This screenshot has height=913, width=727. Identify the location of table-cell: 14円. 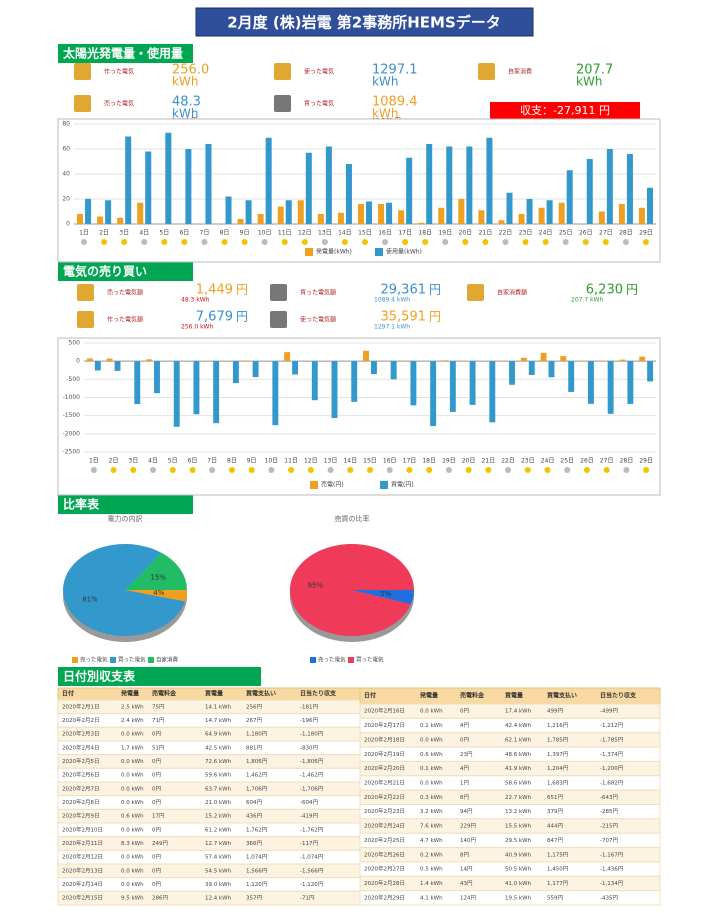
(466, 869).